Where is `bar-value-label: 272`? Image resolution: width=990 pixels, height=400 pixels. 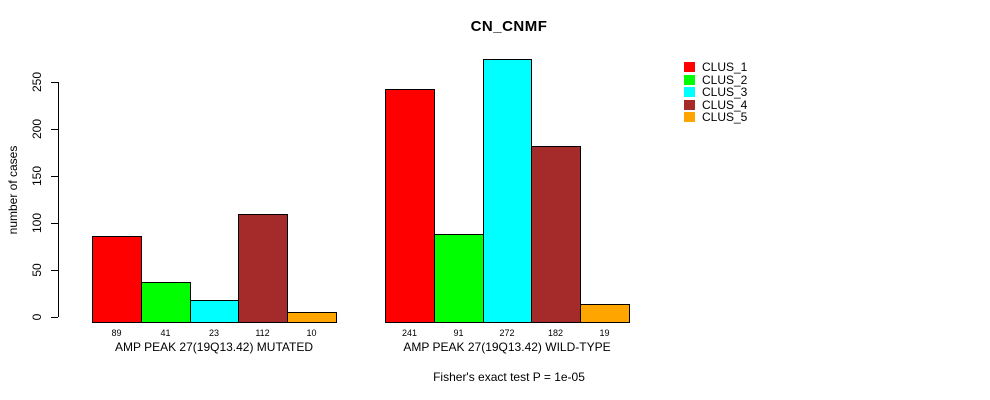
bar-value-label: 272 is located at coordinates (507, 333).